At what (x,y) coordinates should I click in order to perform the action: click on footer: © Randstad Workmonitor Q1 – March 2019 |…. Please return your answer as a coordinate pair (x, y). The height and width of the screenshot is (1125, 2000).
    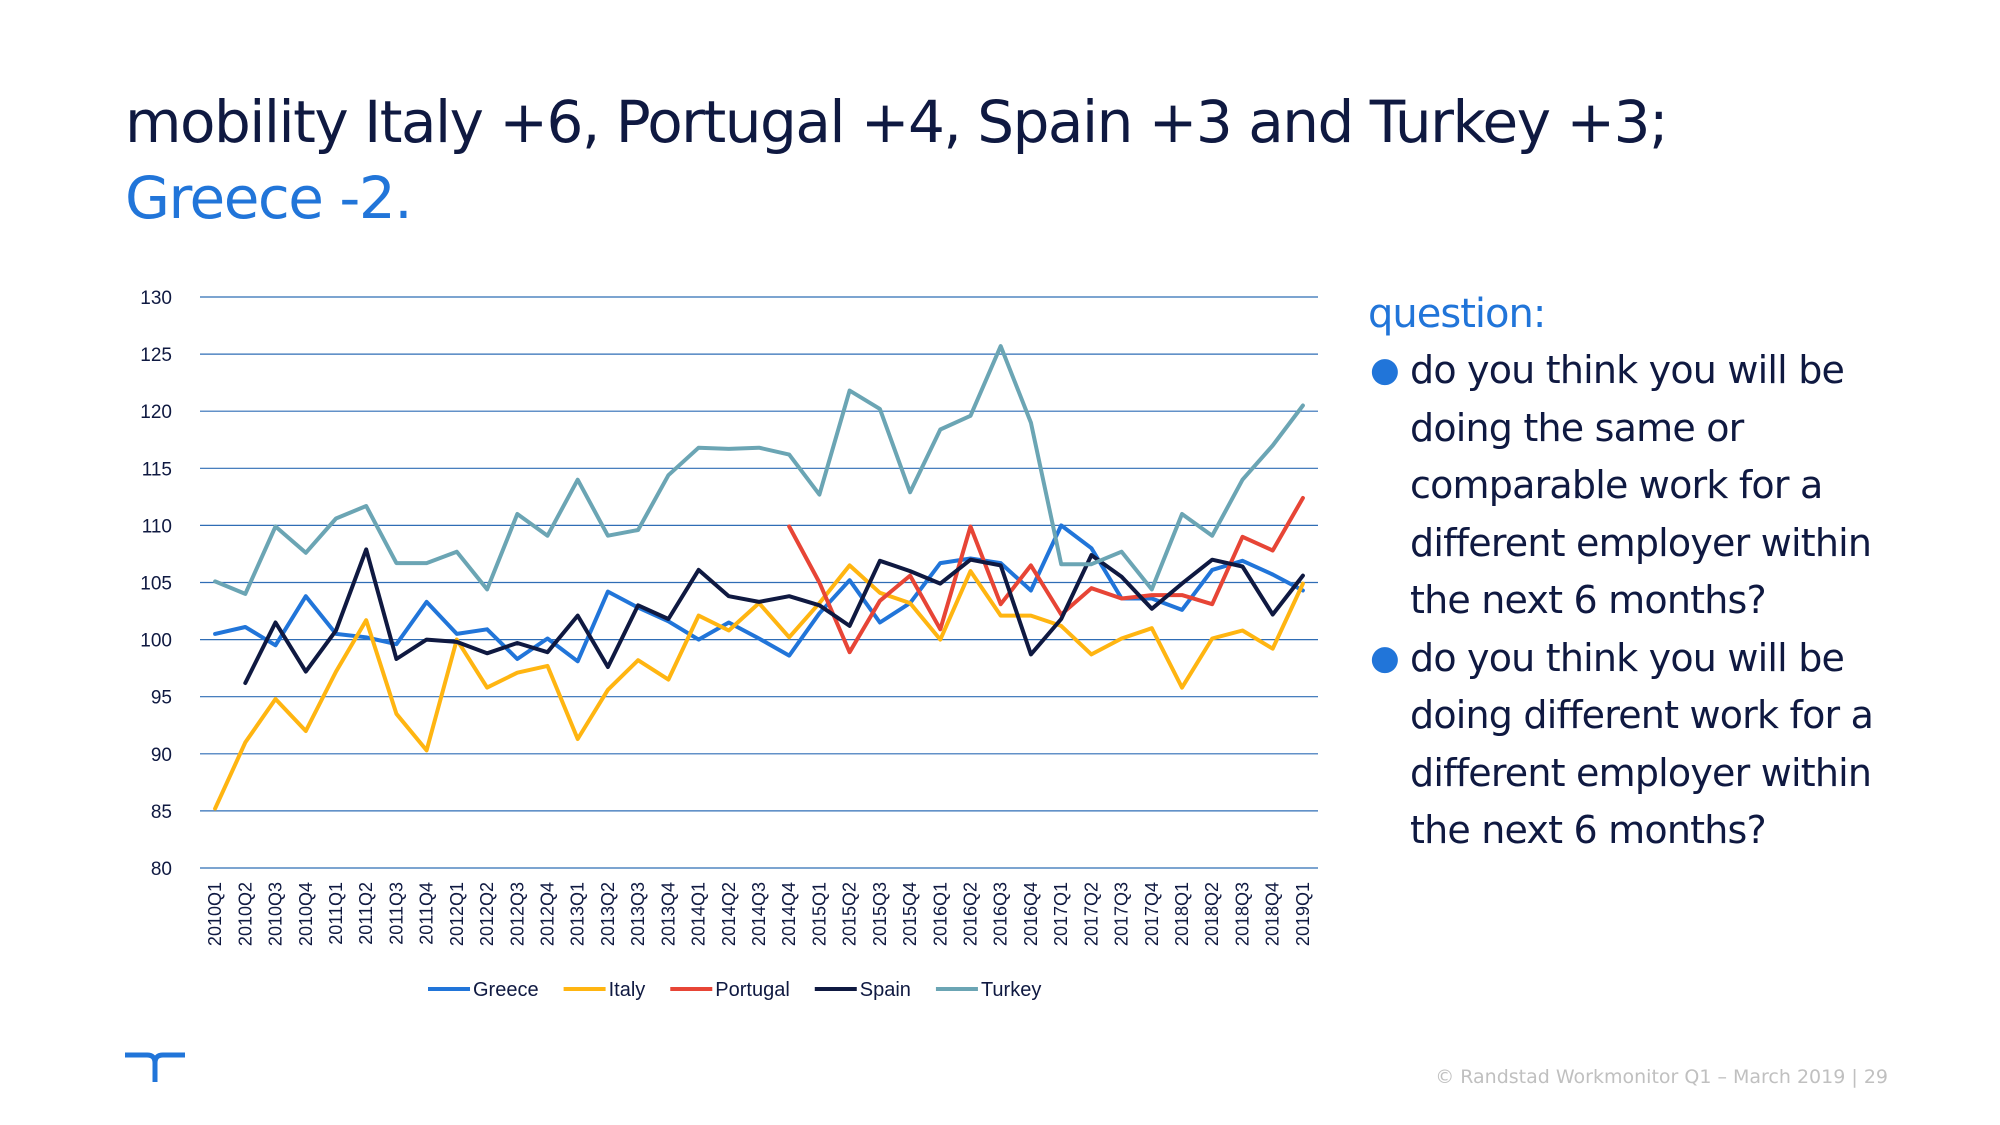
    Looking at the image, I should click on (1661, 1077).